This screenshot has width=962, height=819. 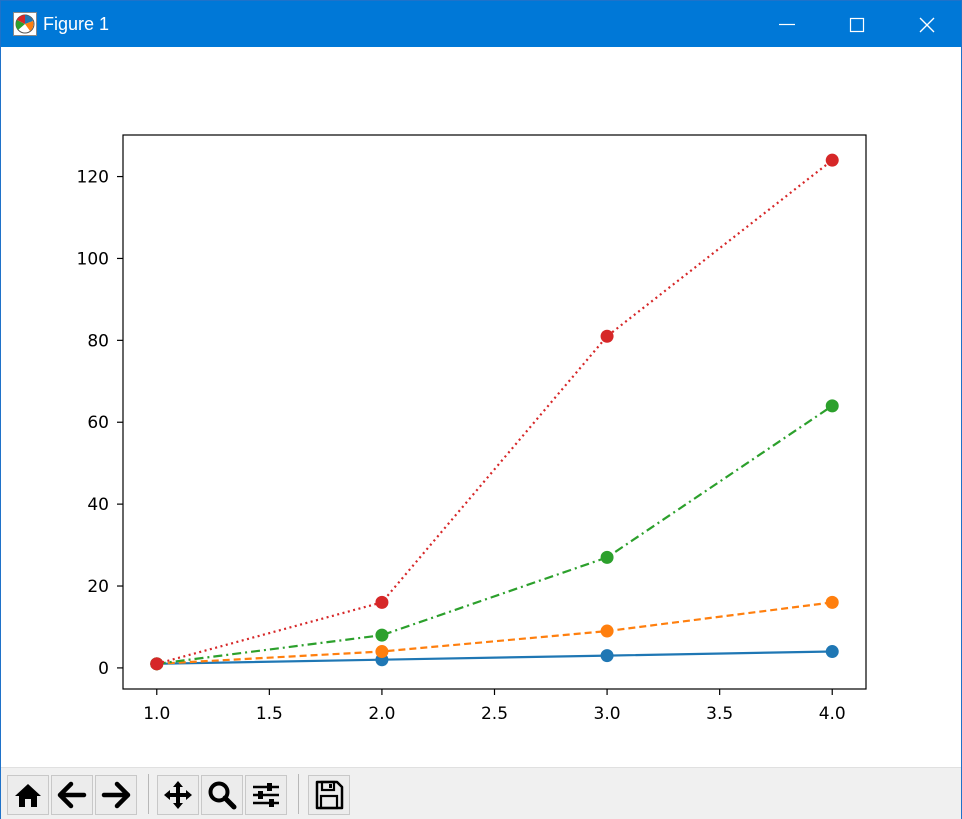 I want to click on navigation-toolbar, so click(x=481, y=793).